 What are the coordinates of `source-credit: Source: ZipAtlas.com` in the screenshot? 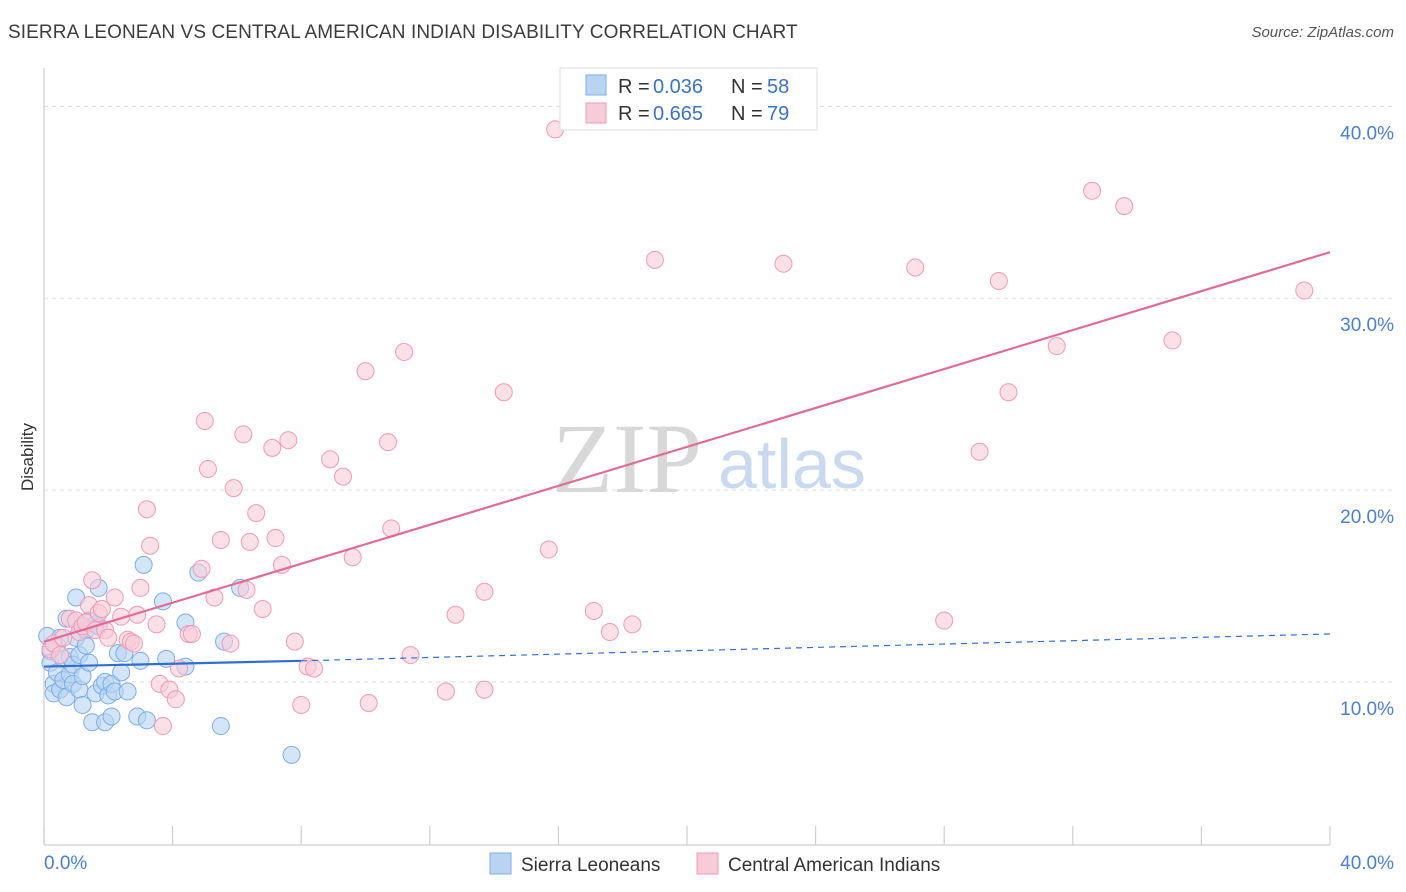 It's located at (1322, 32).